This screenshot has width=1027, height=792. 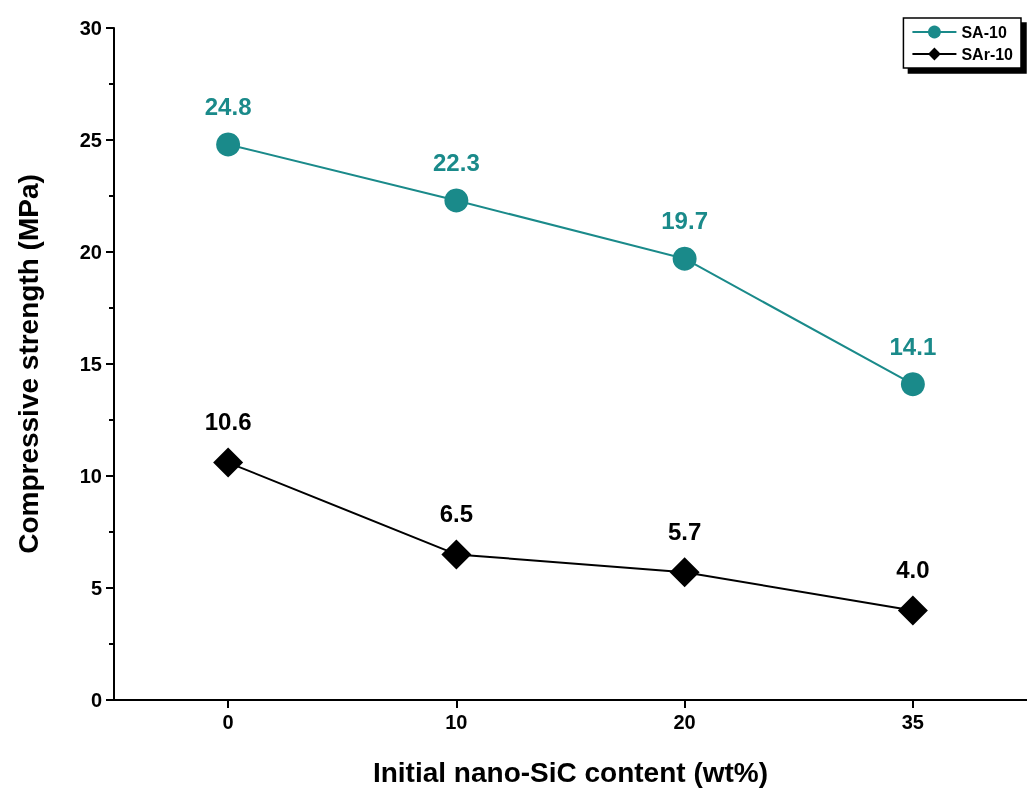 I want to click on x-tick-label: 10, so click(x=456, y=722).